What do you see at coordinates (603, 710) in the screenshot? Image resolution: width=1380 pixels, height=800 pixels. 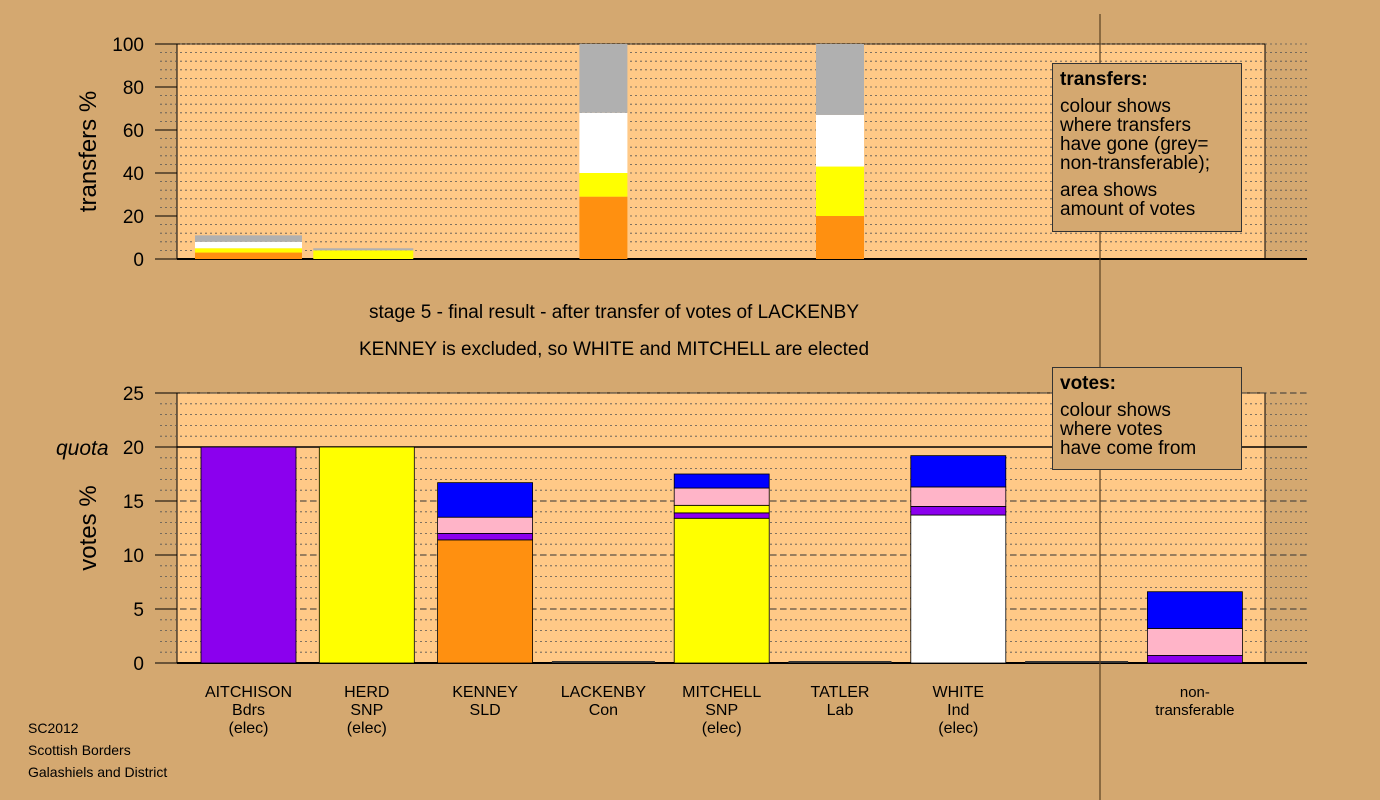 I see `candidate-party-label: Con` at bounding box center [603, 710].